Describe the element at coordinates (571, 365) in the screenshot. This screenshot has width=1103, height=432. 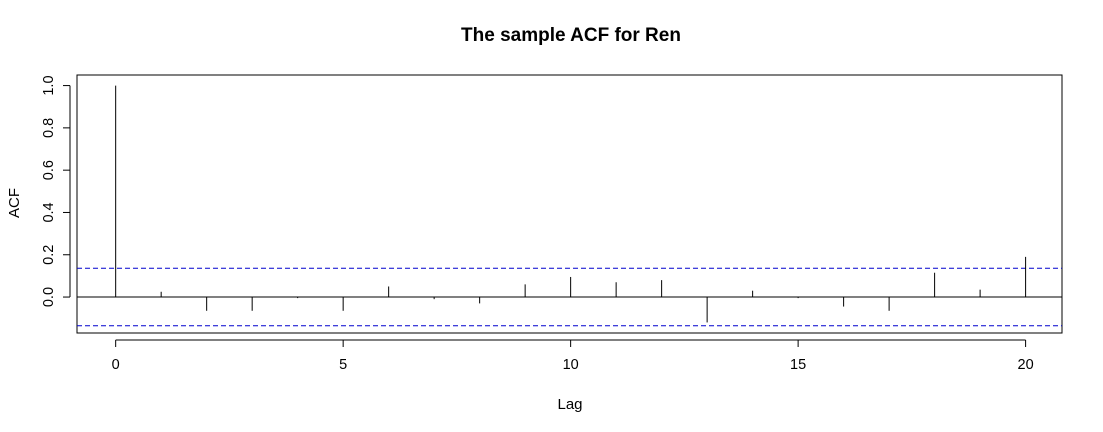
I see `x-tick-label: 10` at that location.